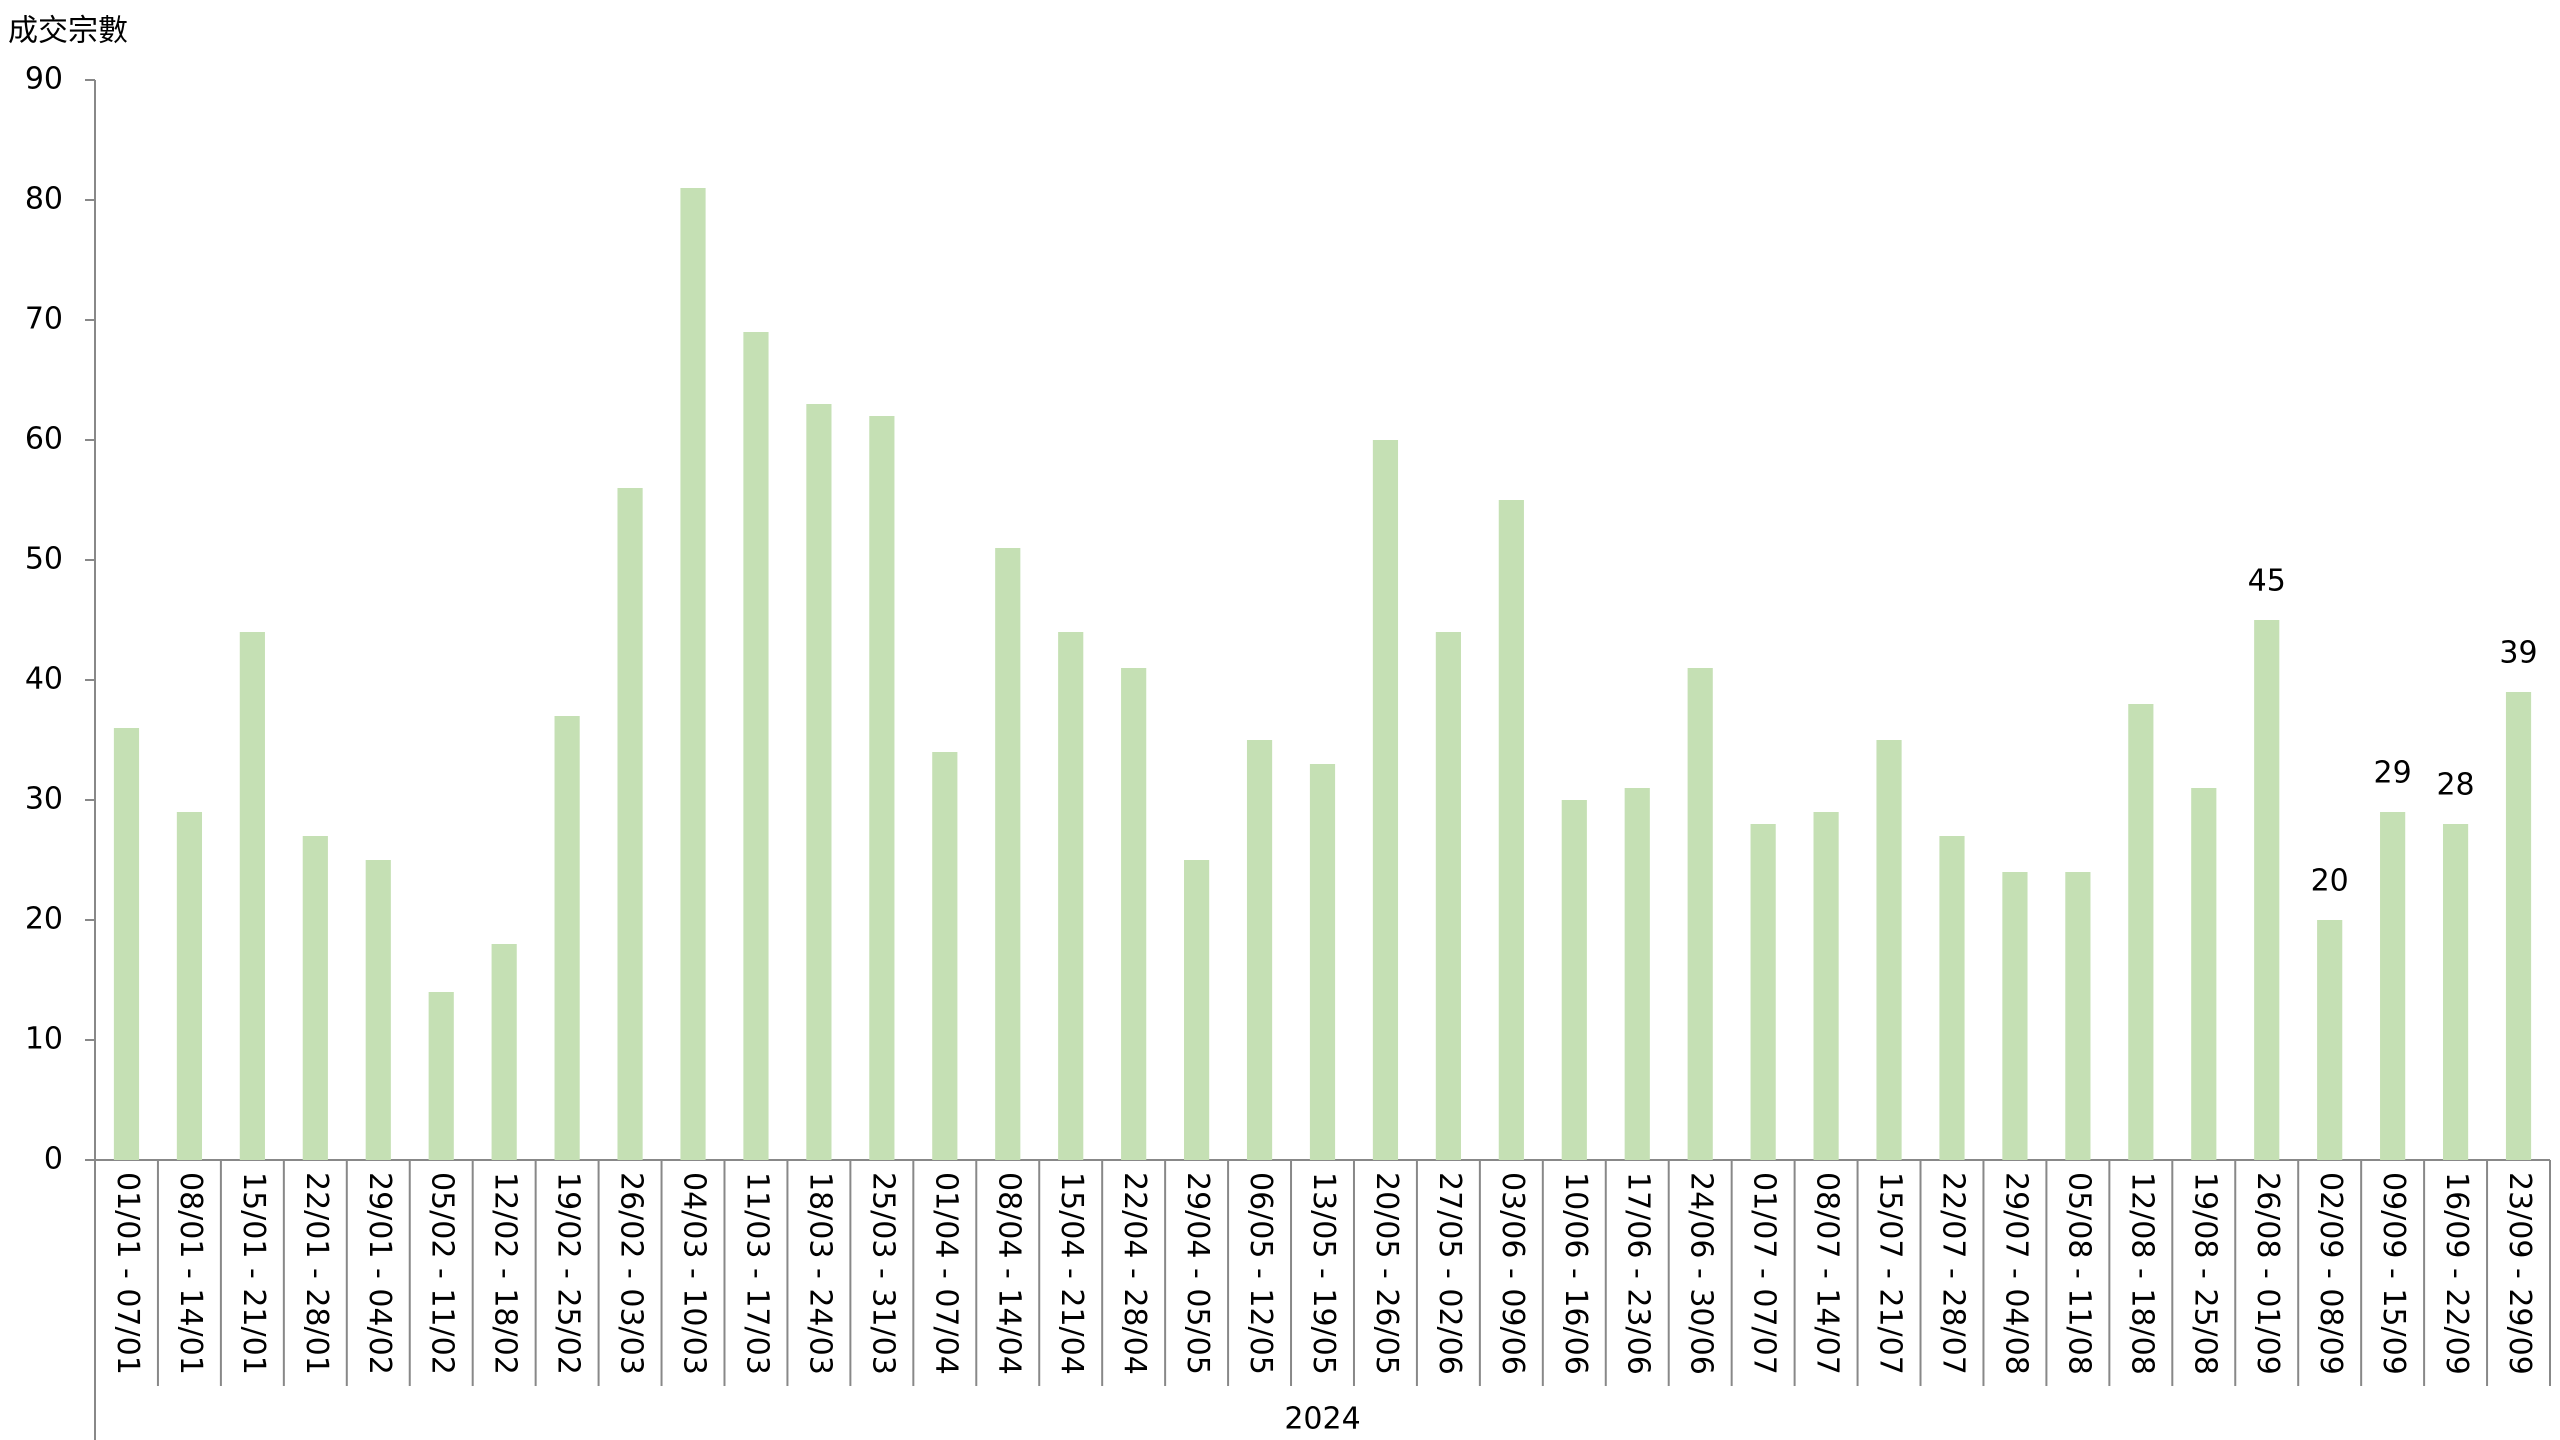 This screenshot has height=1440, width=2560. I want to click on x-tick-label: 29/07 - 04/08, so click(2015, 1273).